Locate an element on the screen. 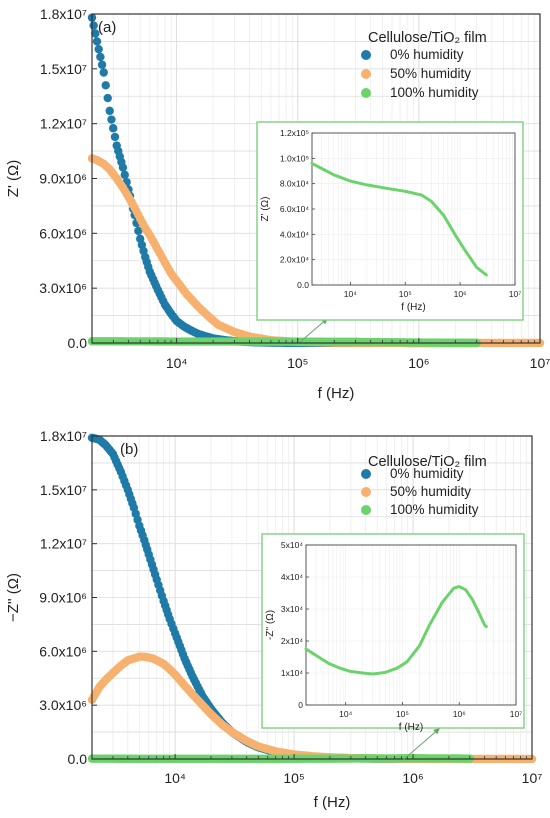 Image resolution: width=550 pixels, height=818 pixels. inset-y-tick-label: 4x10⁴ is located at coordinates (292, 577).